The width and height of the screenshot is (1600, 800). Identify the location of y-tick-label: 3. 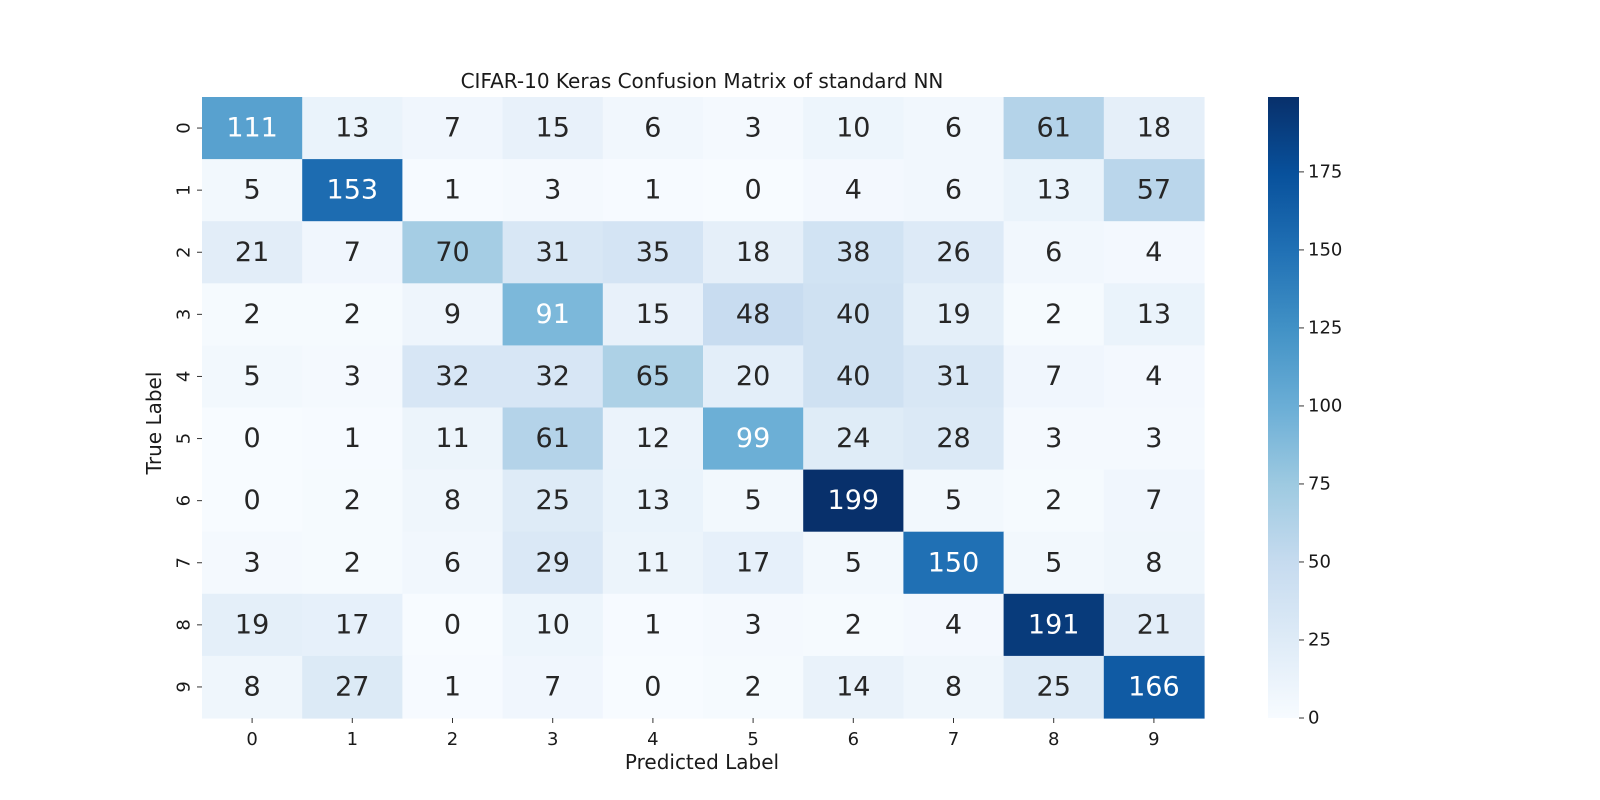
(184, 314).